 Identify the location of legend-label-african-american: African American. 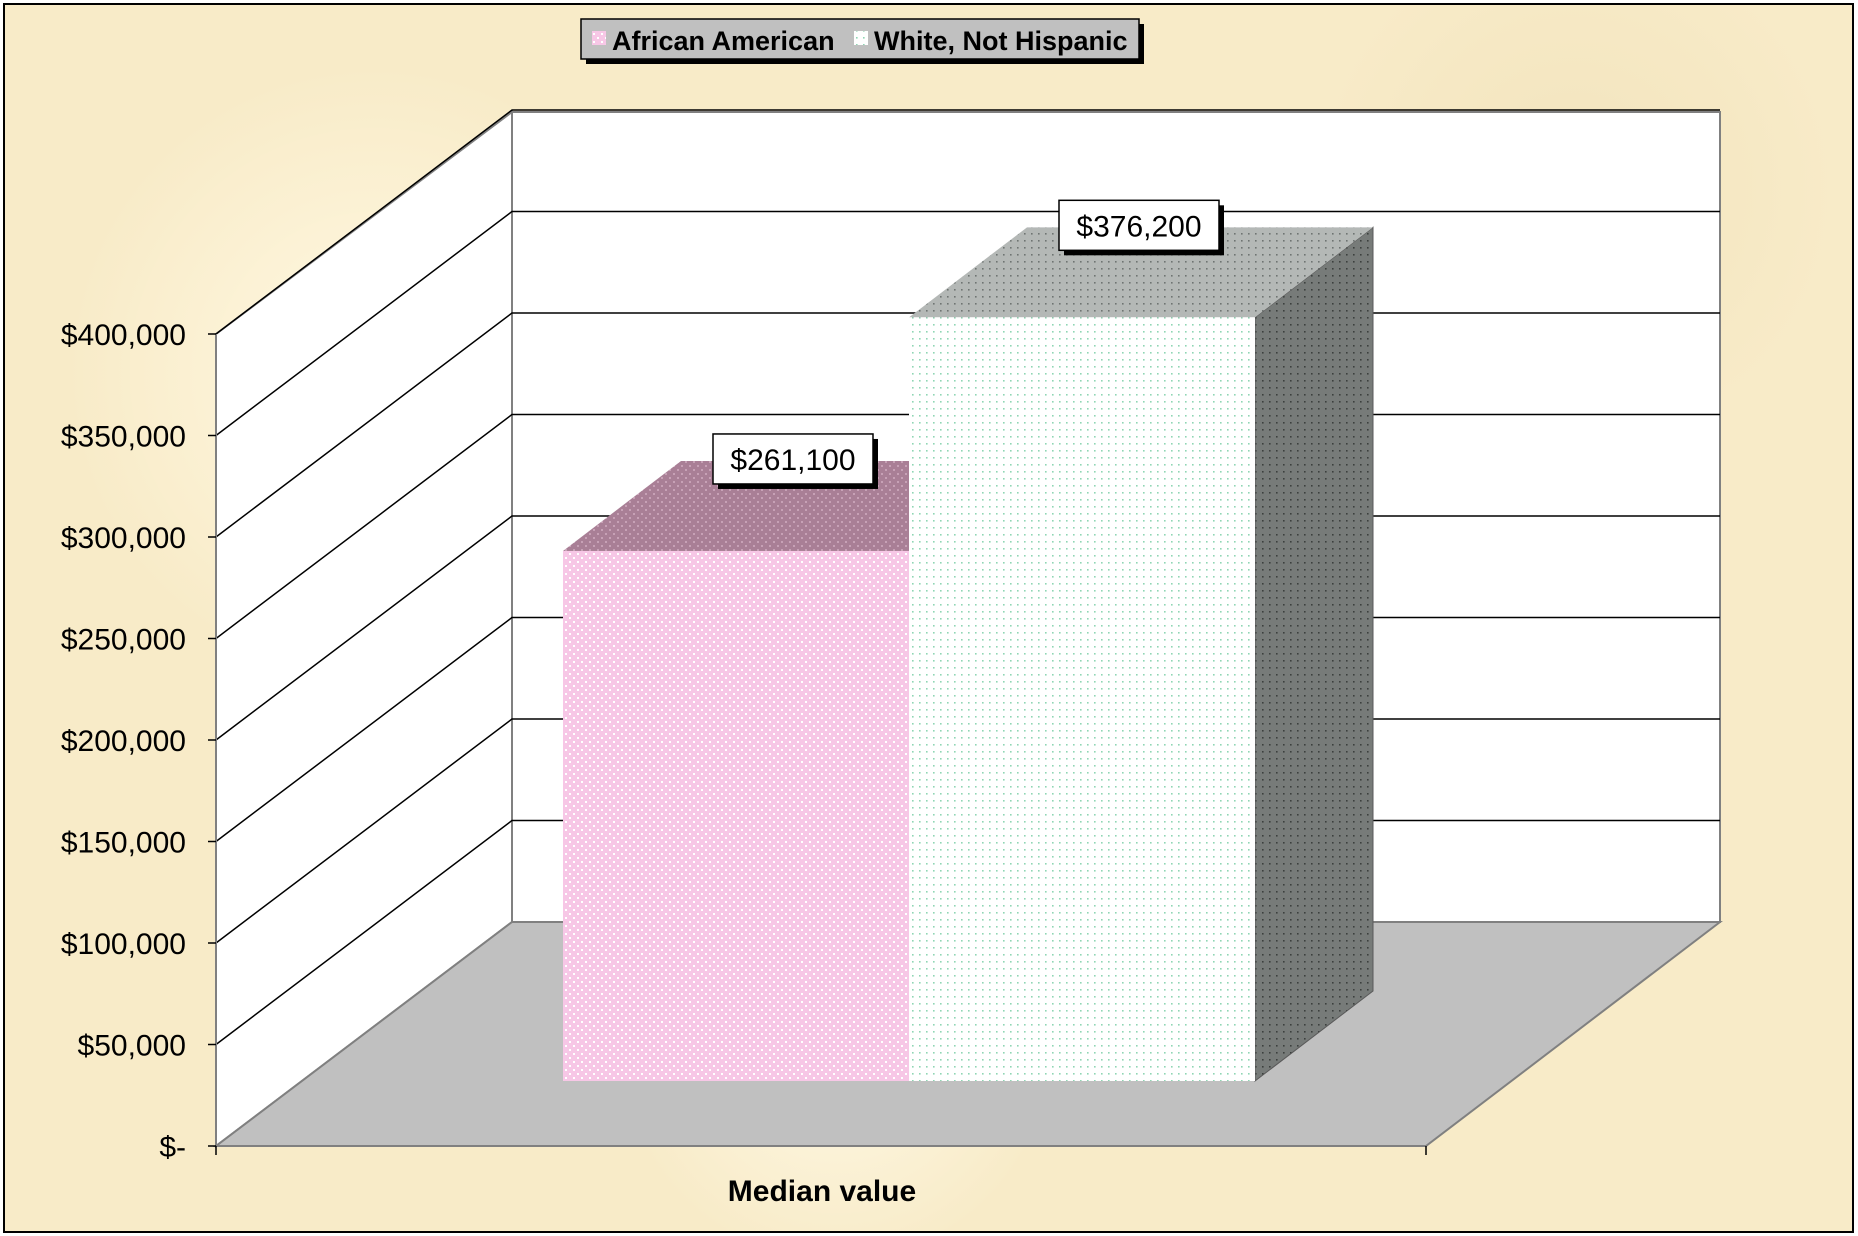
(723, 41).